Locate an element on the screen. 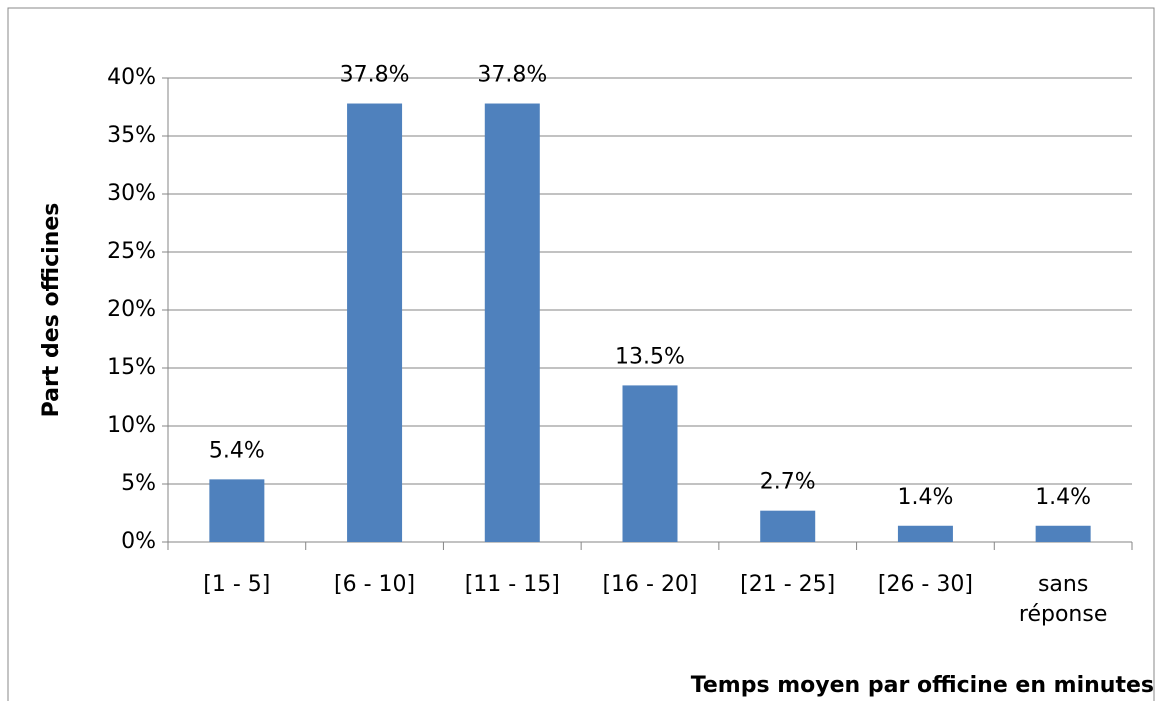 The height and width of the screenshot is (701, 1162). y-tick-label: 30% is located at coordinates (131, 193).